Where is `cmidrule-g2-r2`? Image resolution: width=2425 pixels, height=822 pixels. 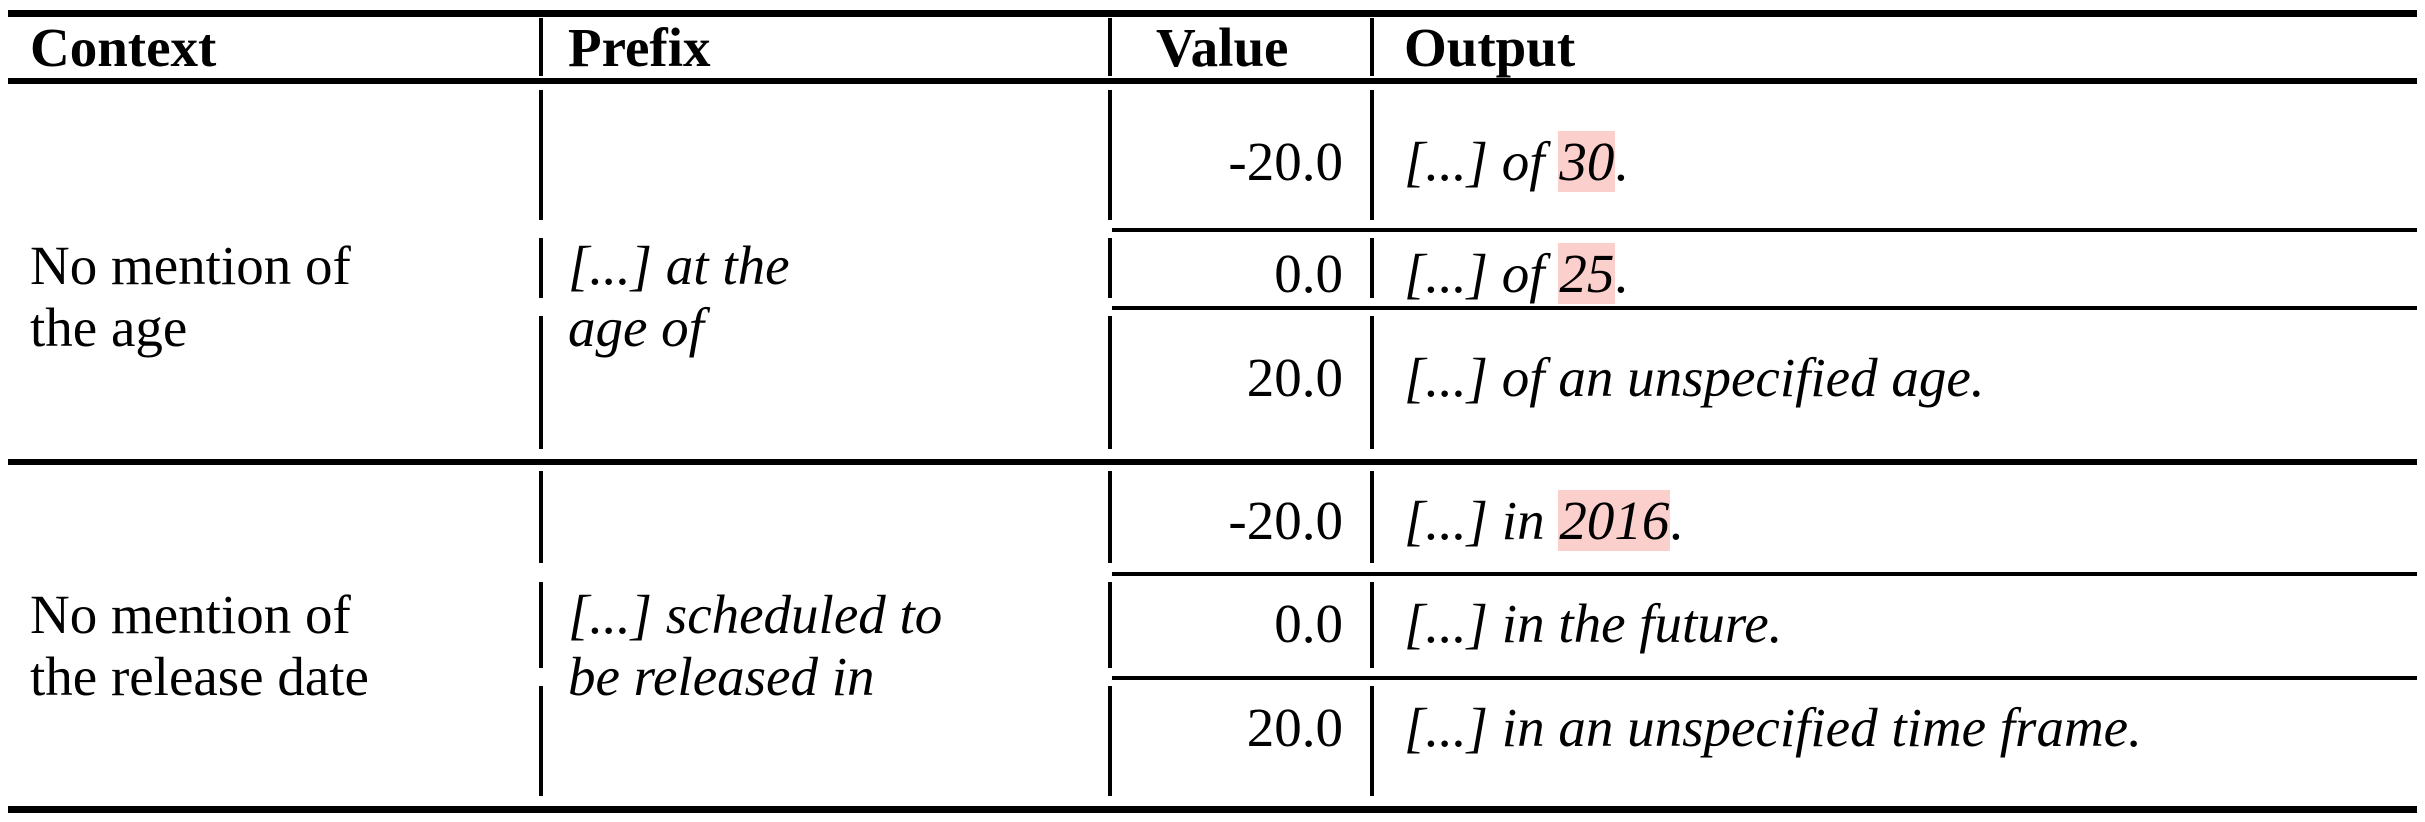
cmidrule-g2-r2 is located at coordinates (1764, 678).